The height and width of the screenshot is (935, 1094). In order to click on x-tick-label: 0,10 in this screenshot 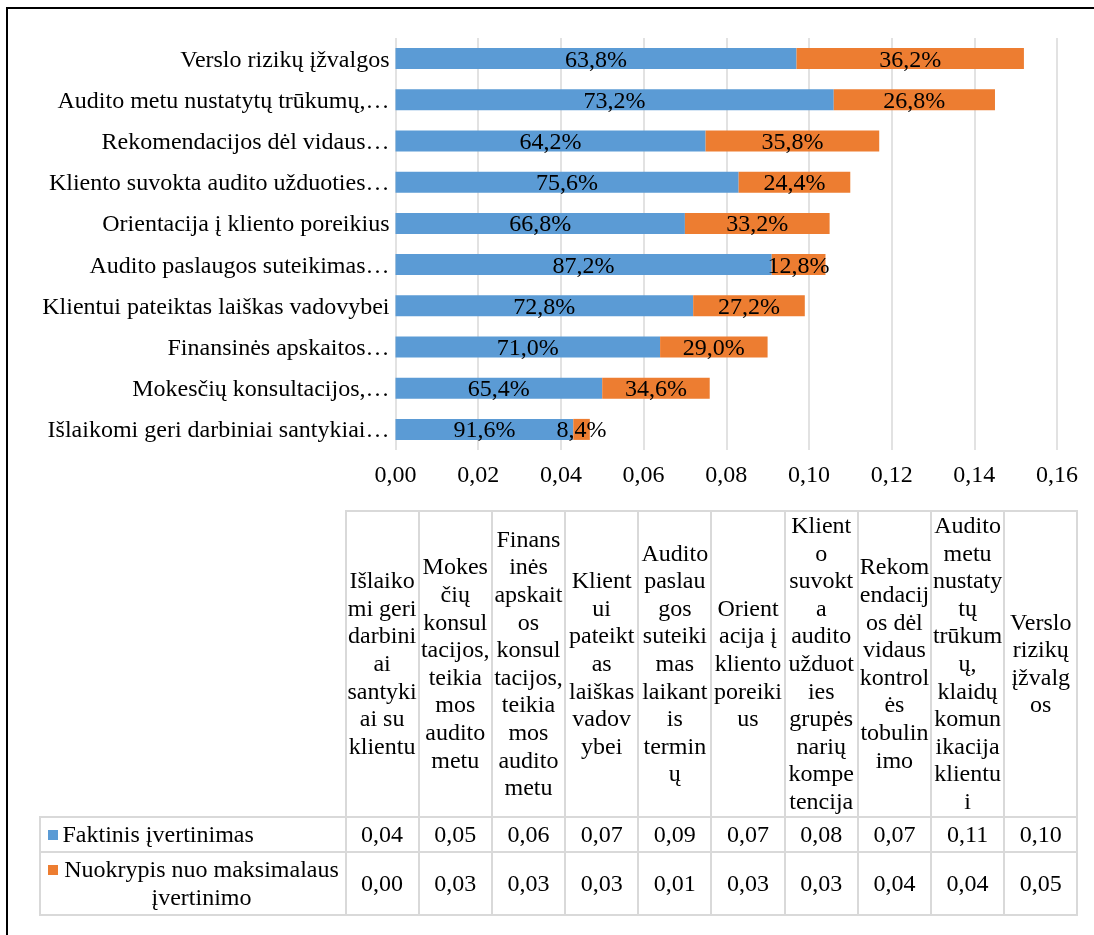, I will do `click(808, 474)`.